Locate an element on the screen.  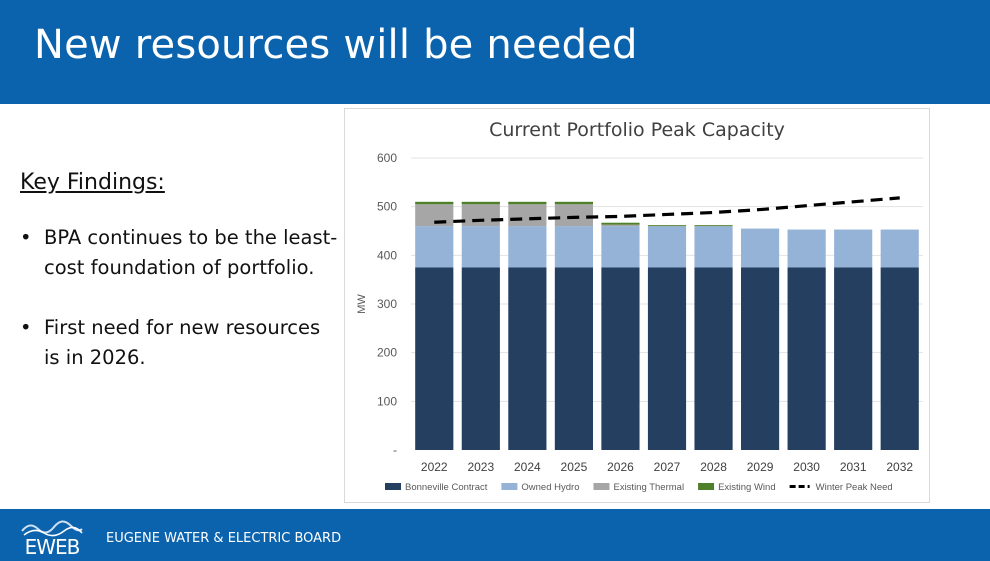
winter-peak-need-line is located at coordinates (667, 210).